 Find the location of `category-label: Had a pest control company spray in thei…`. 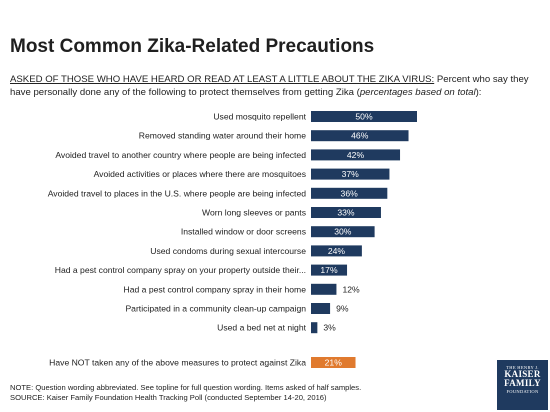

category-label: Had a pest control company spray in thei… is located at coordinates (215, 289).